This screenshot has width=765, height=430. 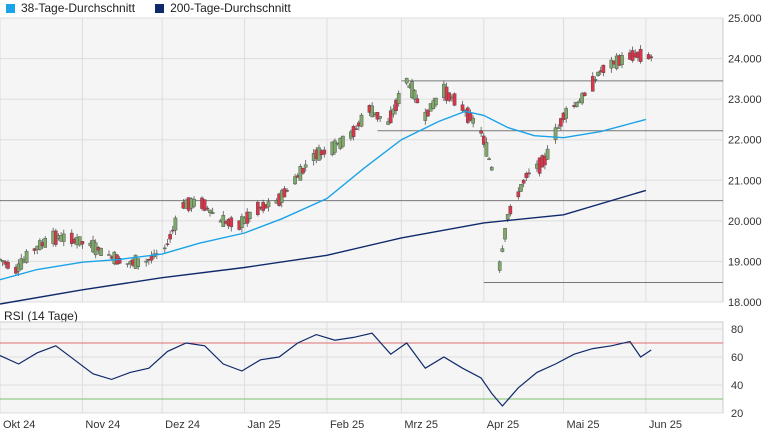 I want to click on legend-label-ma200: 200-Tage-Durchschnitt, so click(x=230, y=8).